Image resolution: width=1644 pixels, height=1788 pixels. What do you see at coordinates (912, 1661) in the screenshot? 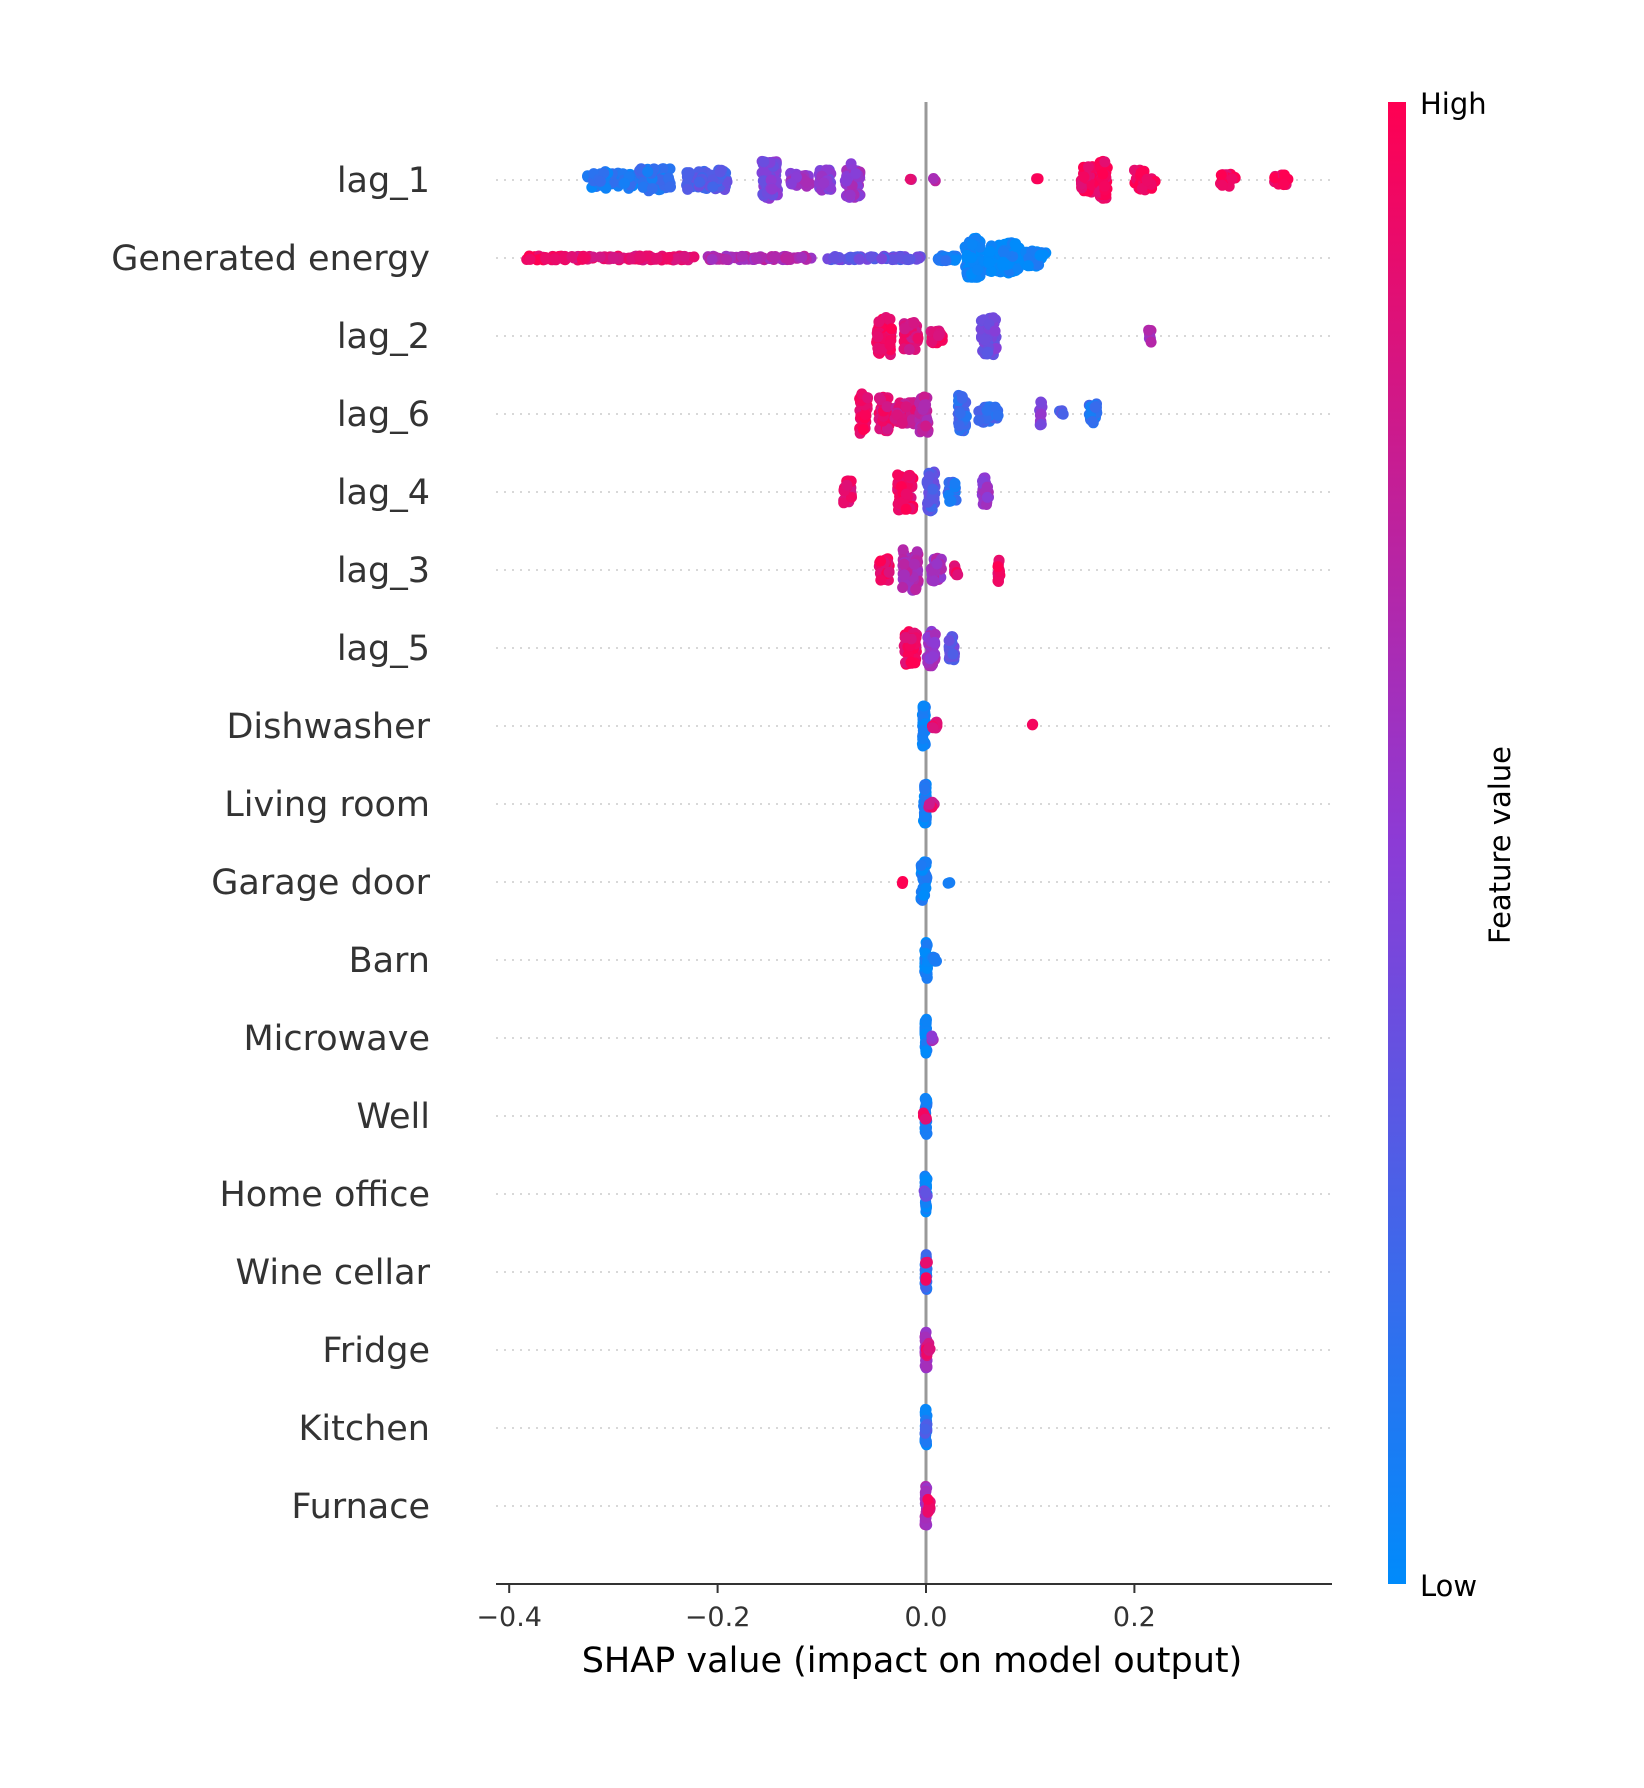
I see `x-axis-title: SHAP value (impact on model output)` at bounding box center [912, 1661].